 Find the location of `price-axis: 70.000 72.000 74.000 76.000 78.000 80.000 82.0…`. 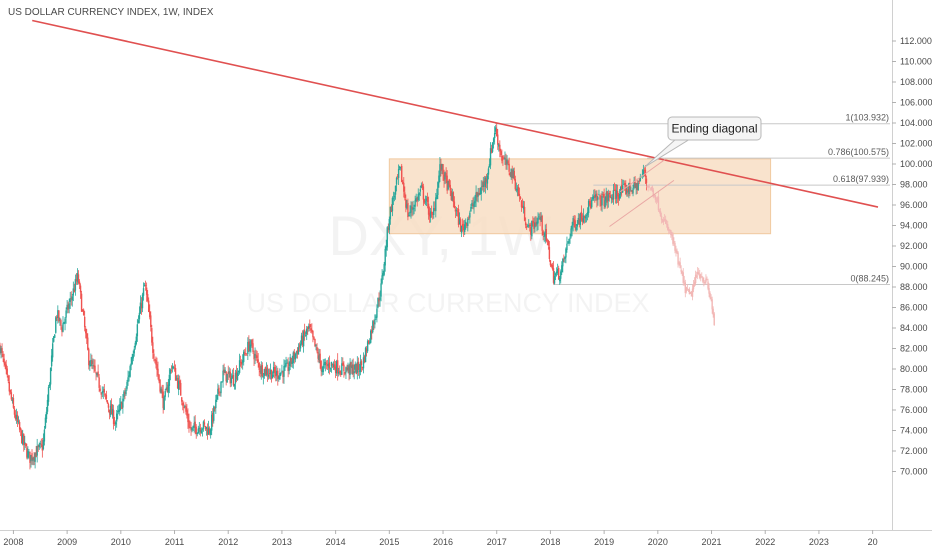

price-axis: 70.000 72.000 74.000 76.000 78.000 80.000 82.0… is located at coordinates (912, 256).